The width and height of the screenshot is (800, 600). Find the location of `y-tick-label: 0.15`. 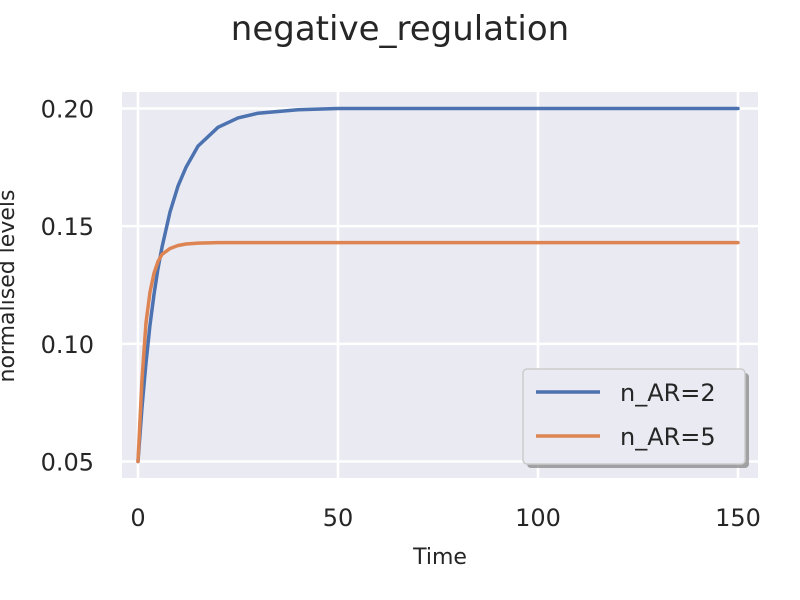

y-tick-label: 0.15 is located at coordinates (67, 227).